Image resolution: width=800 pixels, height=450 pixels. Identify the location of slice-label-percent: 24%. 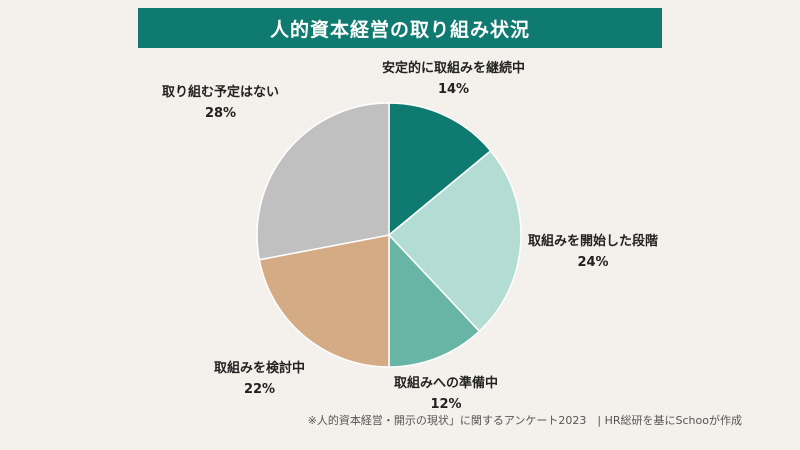
(593, 262).